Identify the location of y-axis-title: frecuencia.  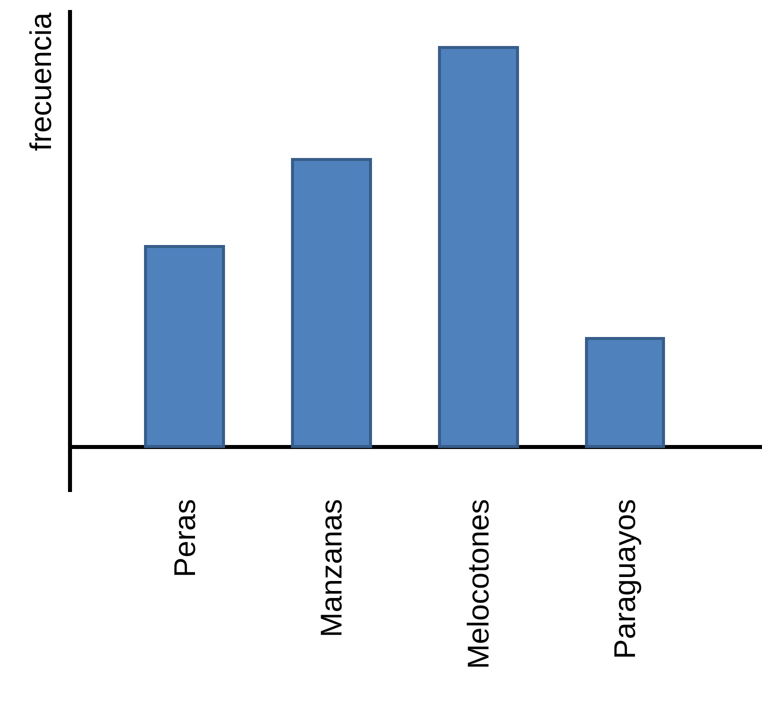
(41, 81).